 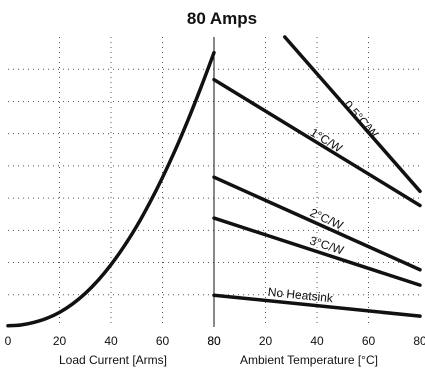 What do you see at coordinates (111, 341) in the screenshot?
I see `load-tick-label: 40` at bounding box center [111, 341].